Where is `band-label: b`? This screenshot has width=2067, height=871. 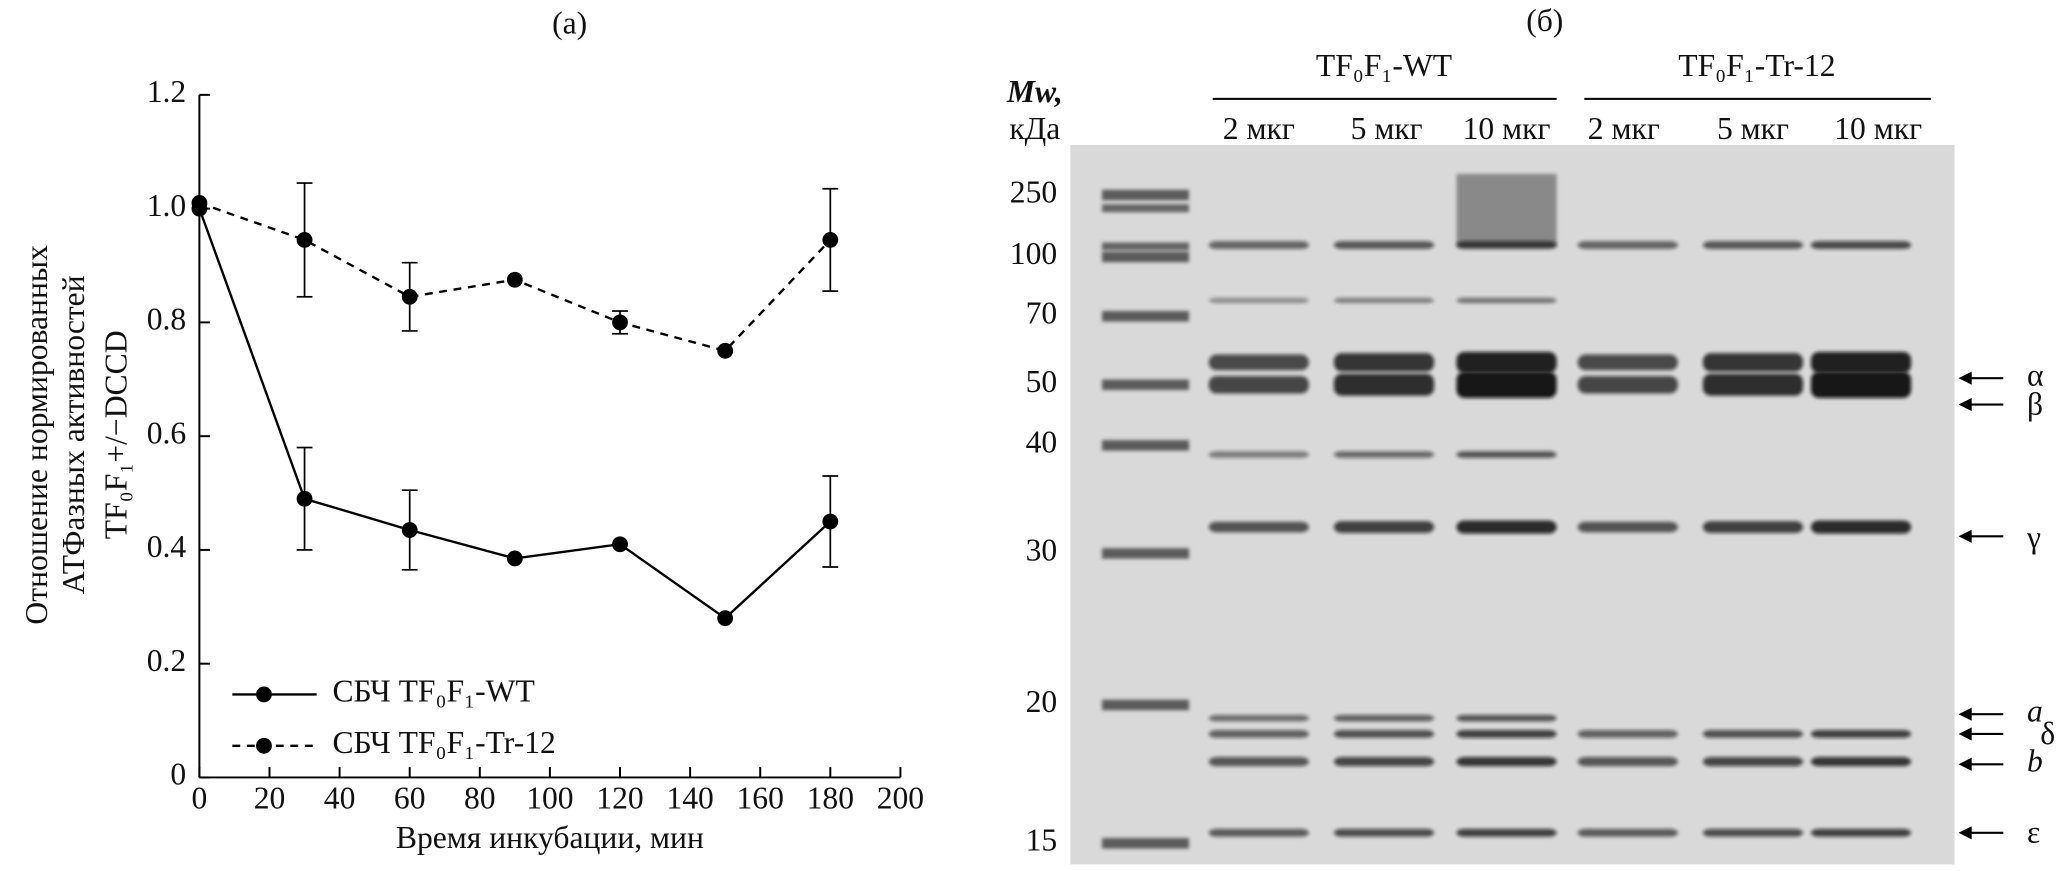
band-label: b is located at coordinates (2035, 761).